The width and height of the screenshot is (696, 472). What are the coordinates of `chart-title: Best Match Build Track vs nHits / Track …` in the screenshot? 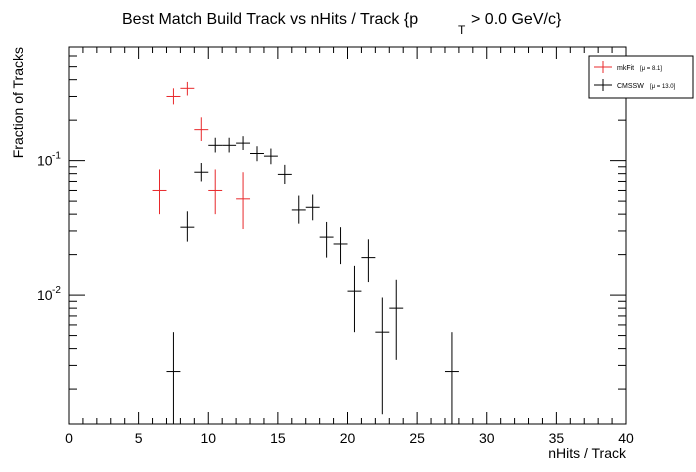 It's located at (342, 24).